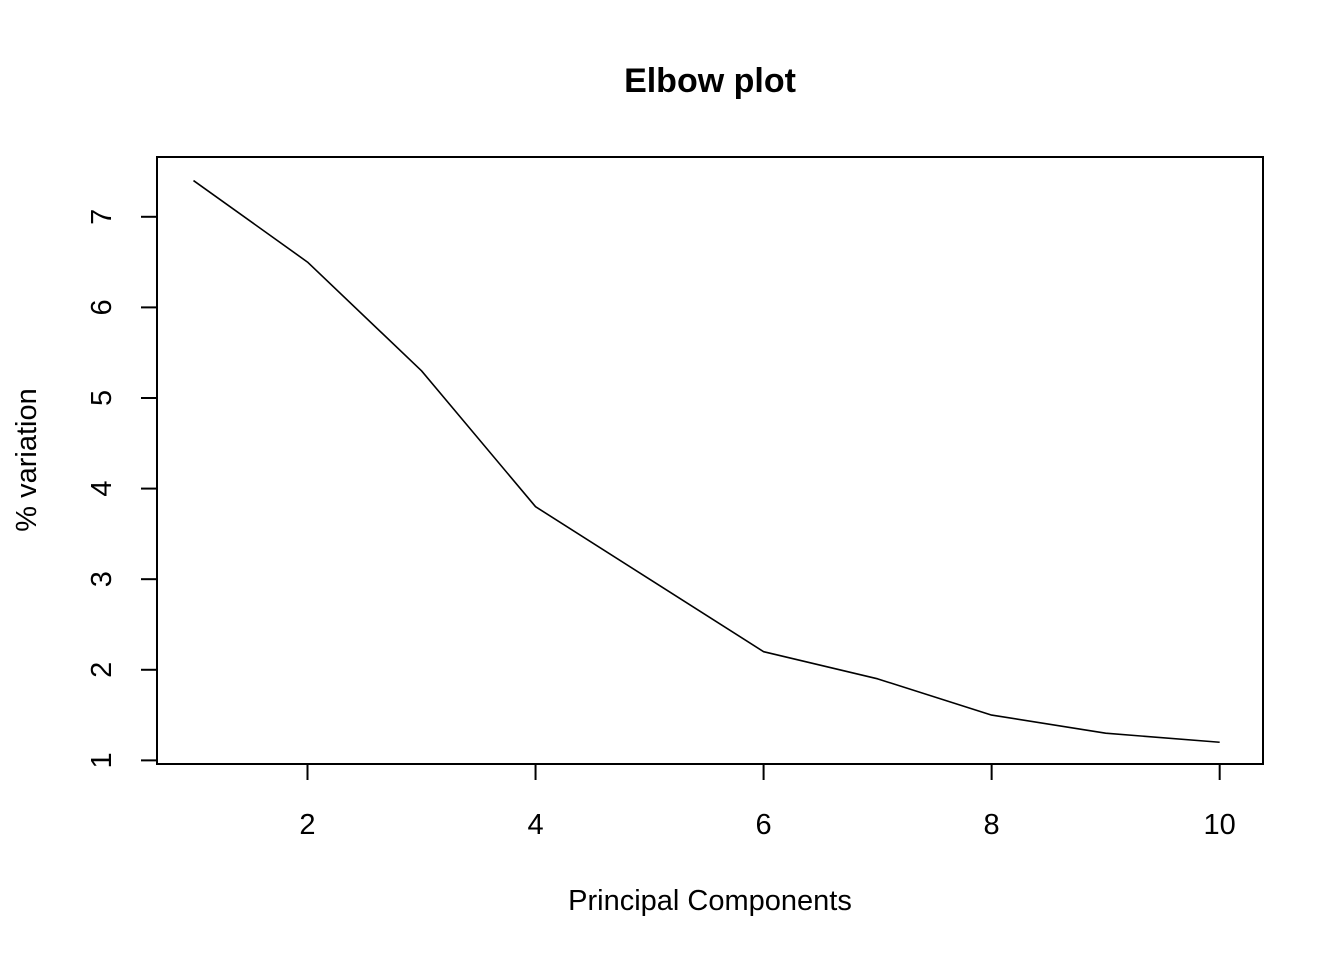  Describe the element at coordinates (767, 802) in the screenshot. I see `x-axis: 2 4 6 8 10` at that location.